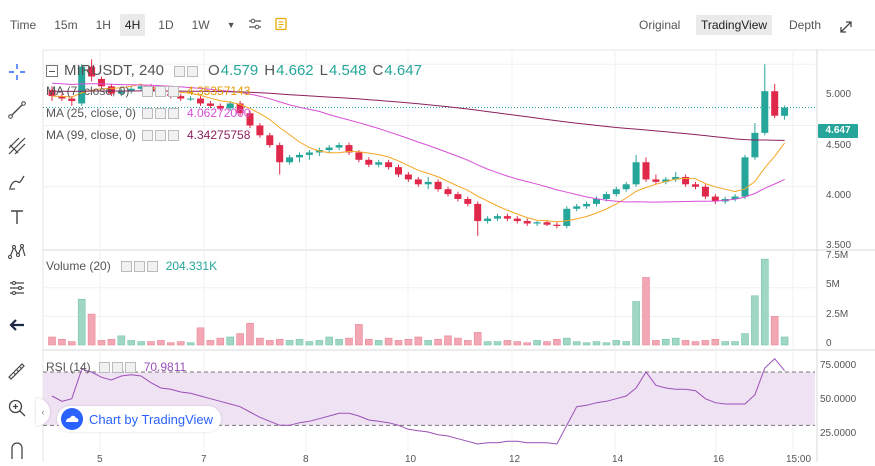  Describe the element at coordinates (180, 71) in the screenshot. I see `legend-eye-icon` at that location.